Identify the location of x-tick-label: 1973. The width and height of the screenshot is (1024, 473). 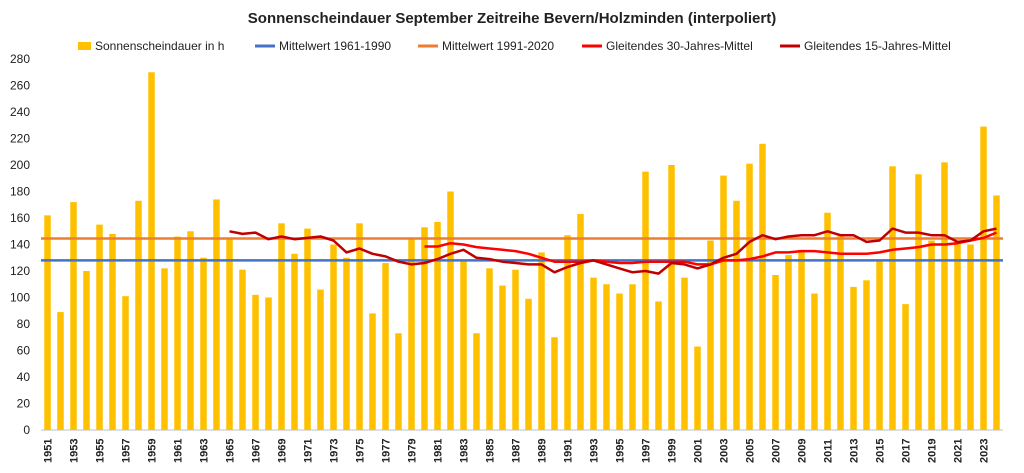
(335, 451).